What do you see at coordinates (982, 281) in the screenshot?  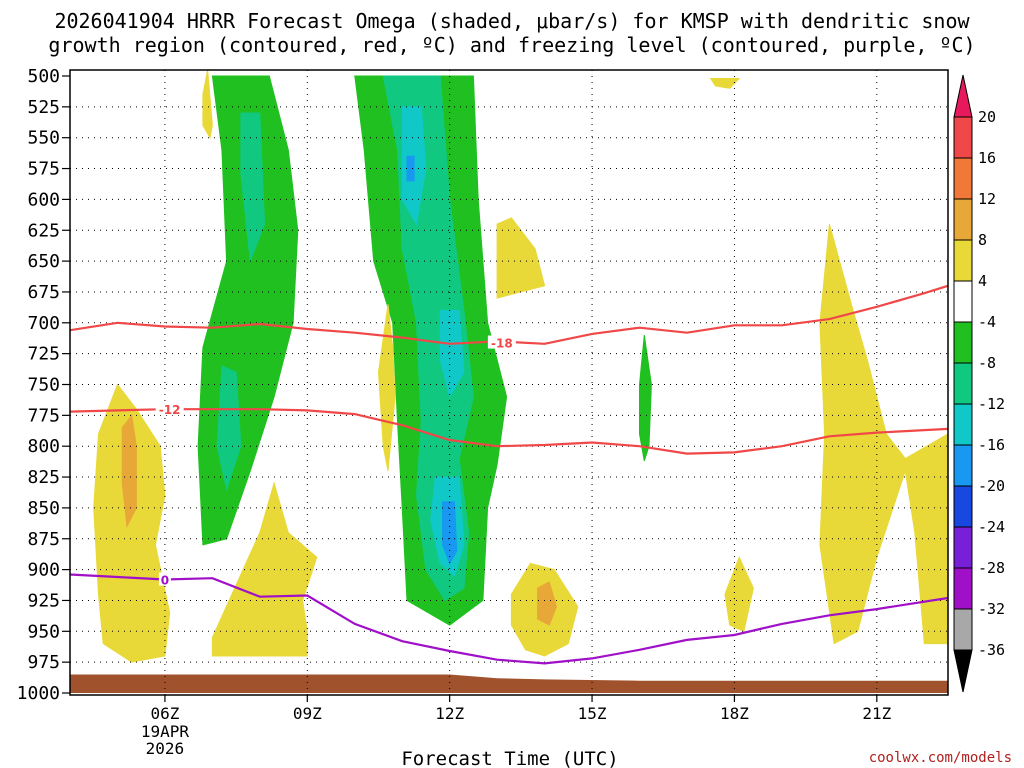 I see `colorbar-label: 4` at bounding box center [982, 281].